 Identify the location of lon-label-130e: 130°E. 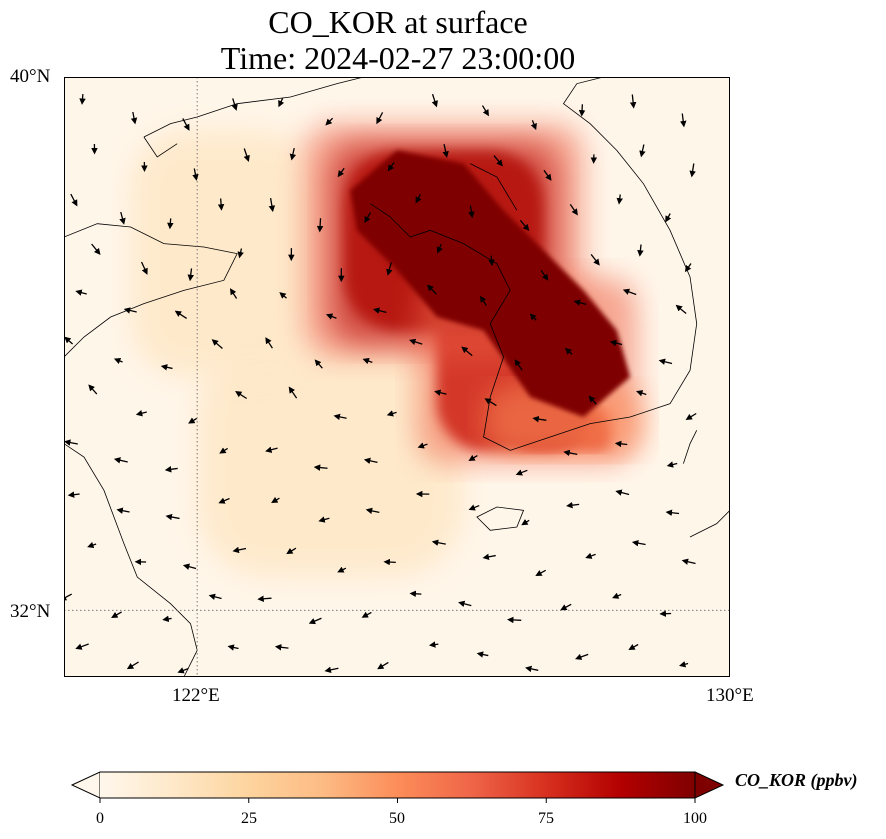
(730, 695).